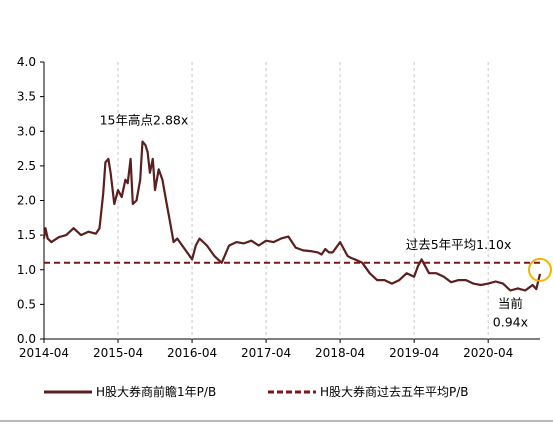  What do you see at coordinates (156, 391) in the screenshot?
I see `legend-label-pb: H股大券商前瞻1年P/B` at bounding box center [156, 391].